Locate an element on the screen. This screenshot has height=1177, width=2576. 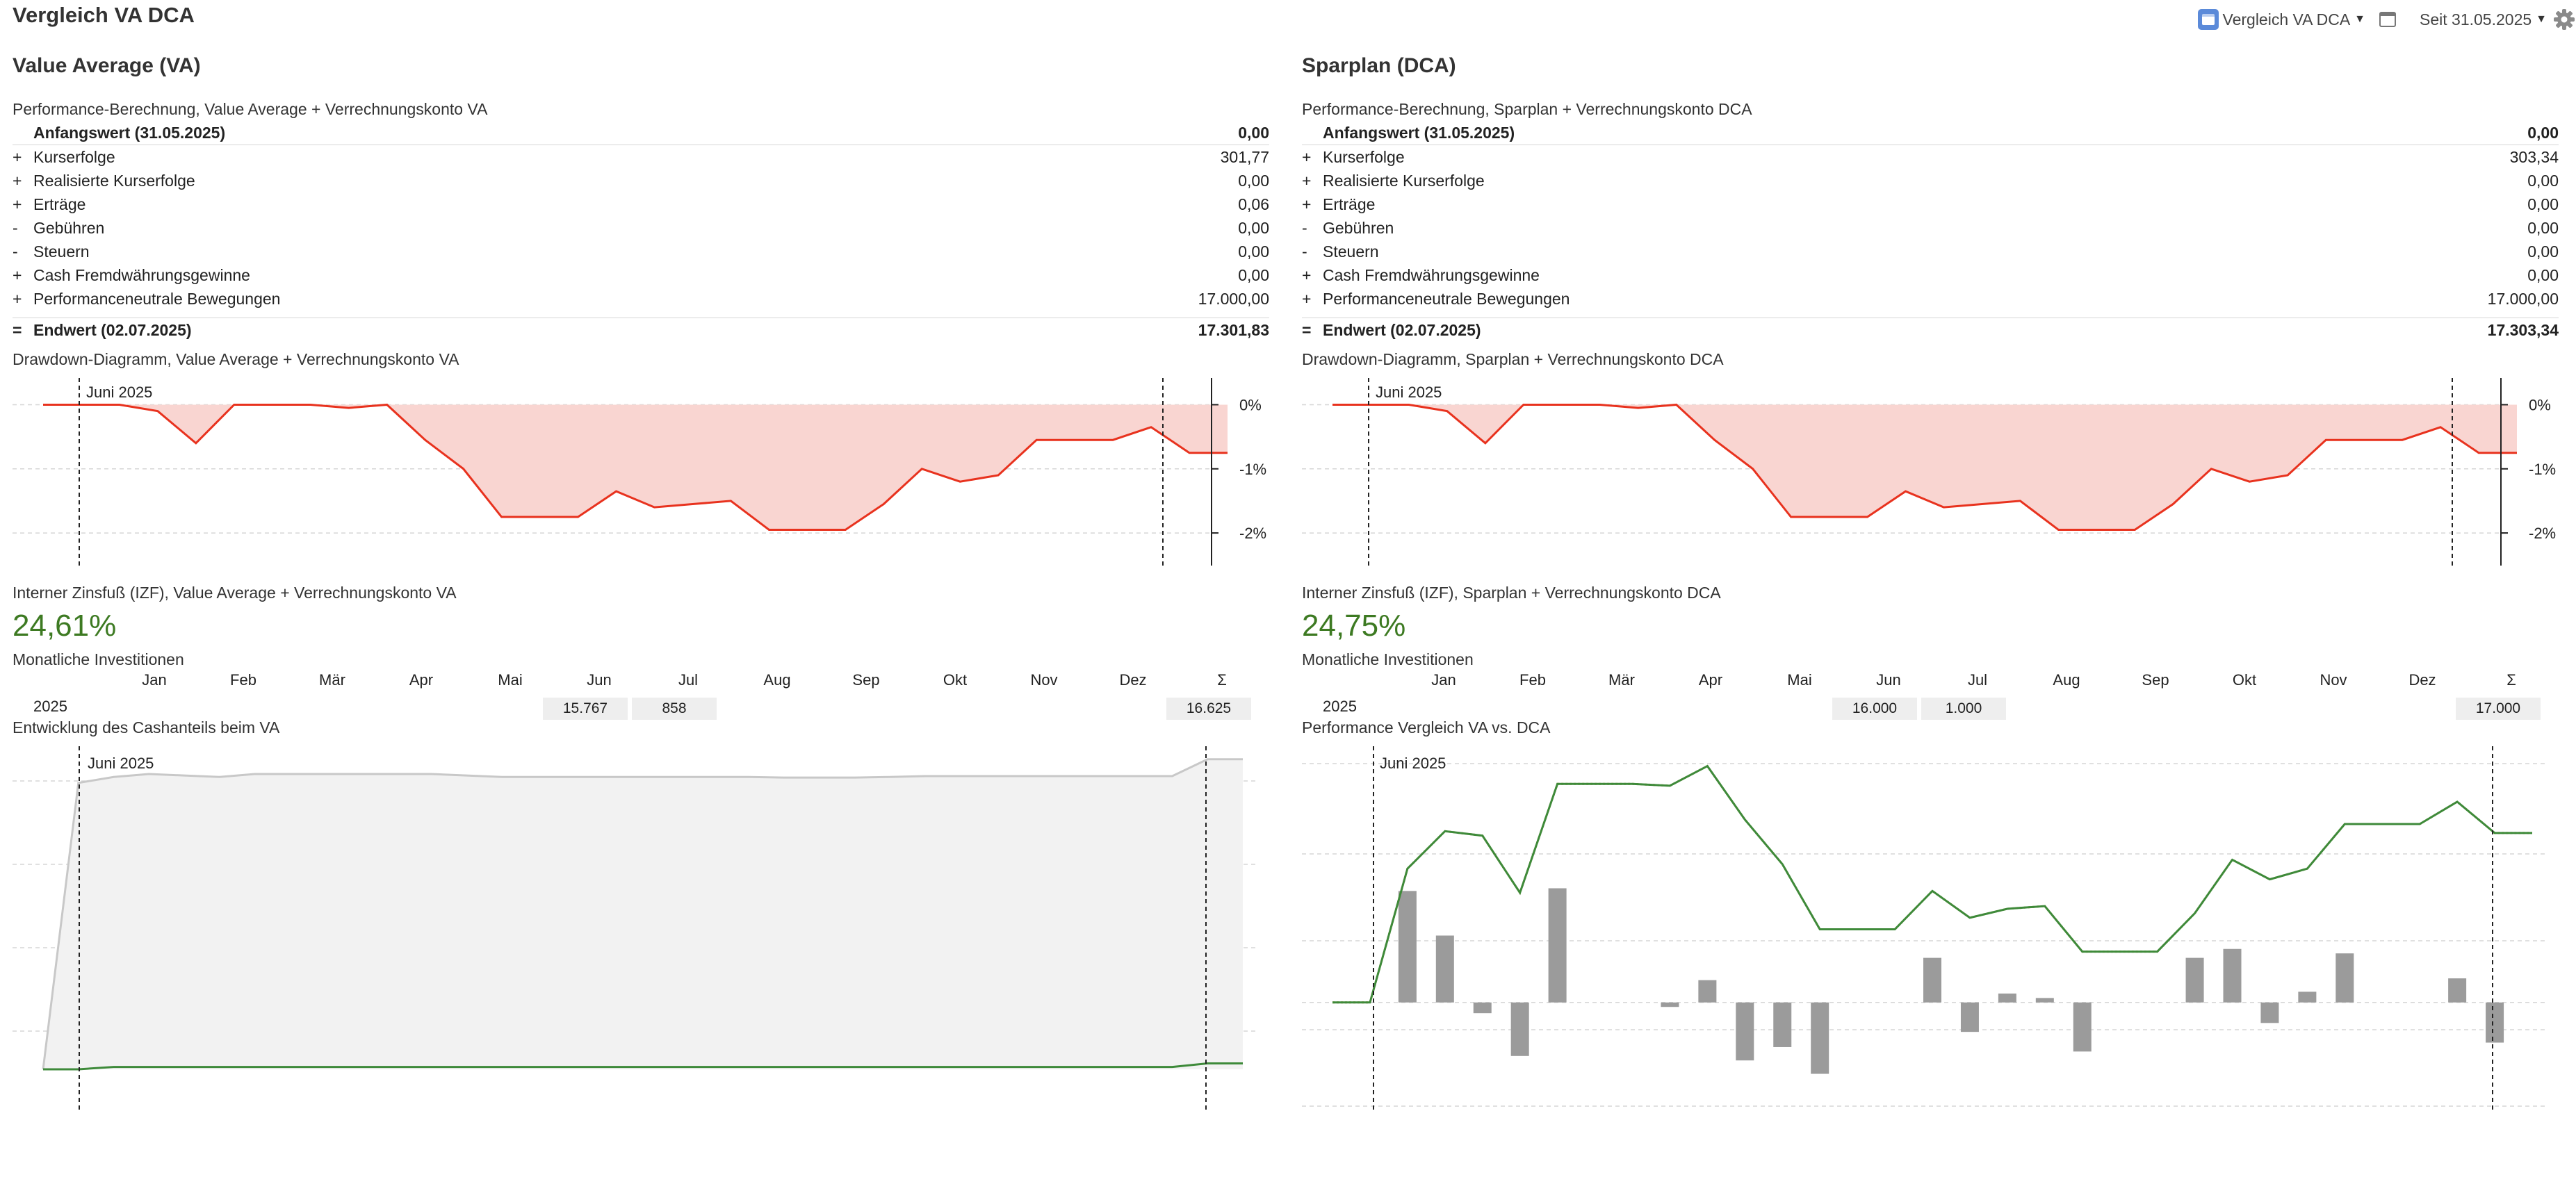
row-label: Steuern is located at coordinates (1351, 251).